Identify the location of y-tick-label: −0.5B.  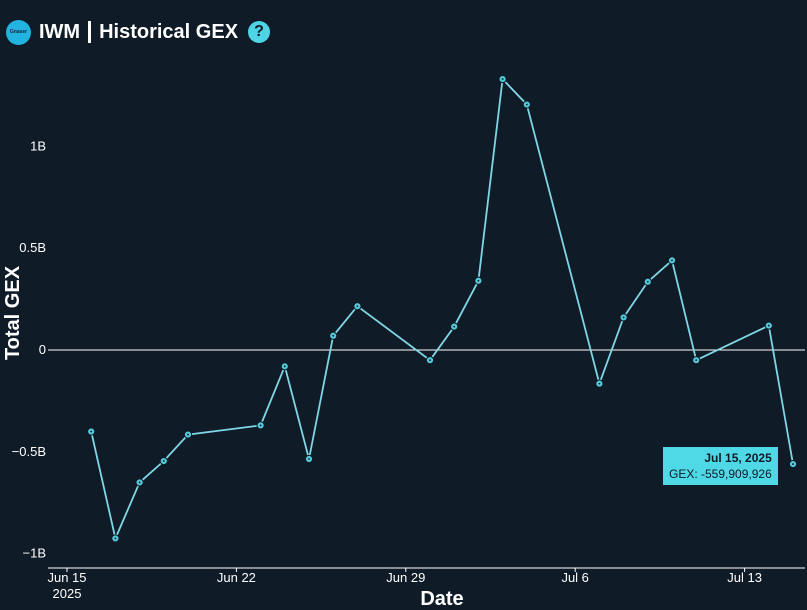
(29, 451).